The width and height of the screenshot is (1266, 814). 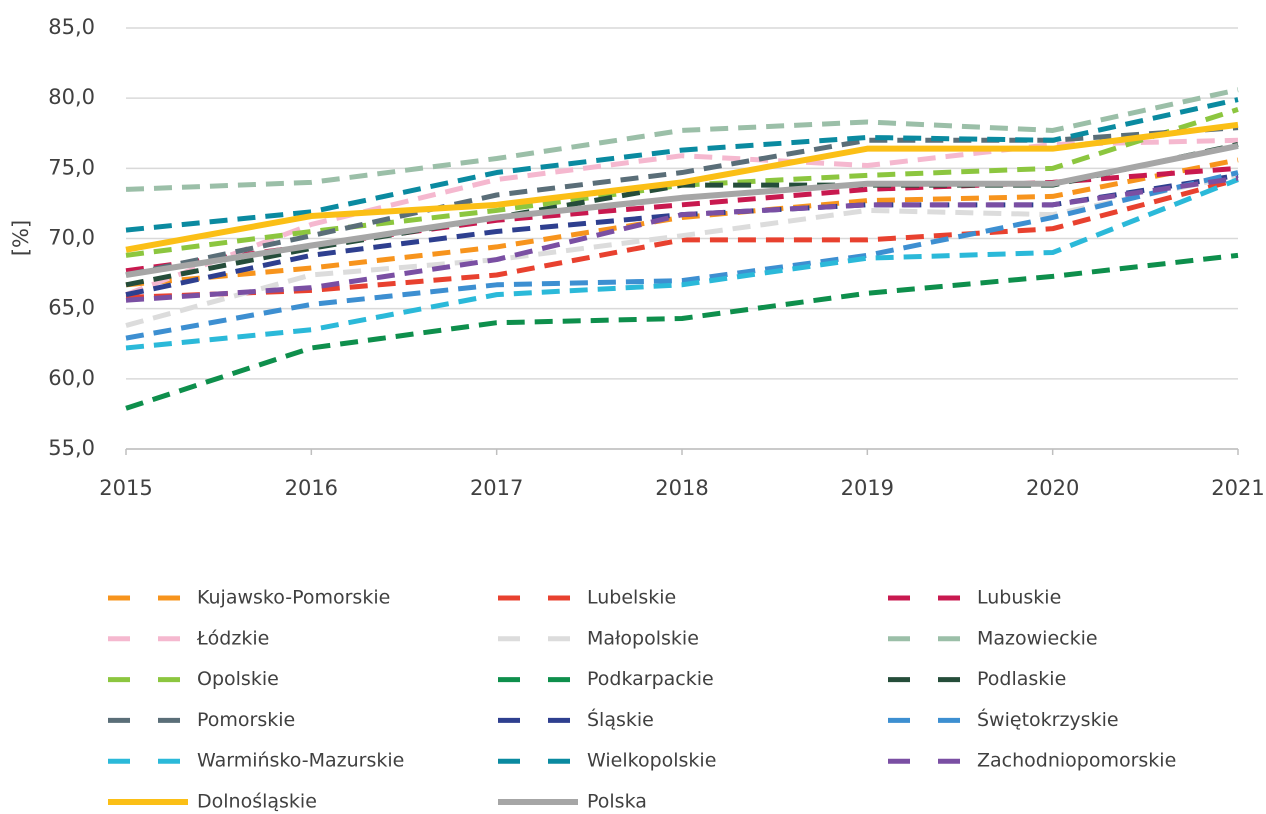 What do you see at coordinates (300, 761) in the screenshot?
I see `legend-label: Warmińsko-Mazurskie` at bounding box center [300, 761].